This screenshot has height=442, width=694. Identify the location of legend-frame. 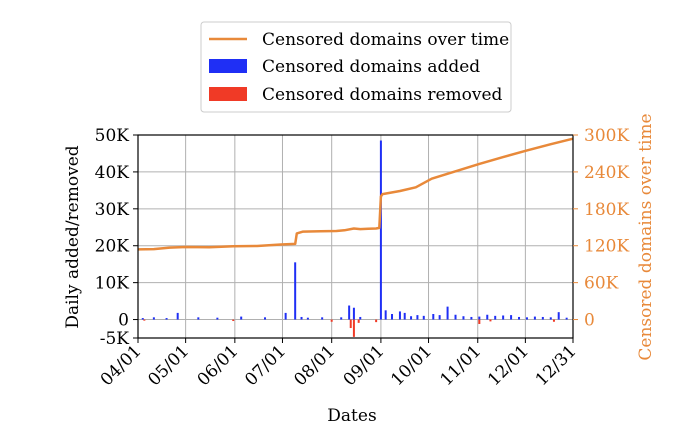
(356, 67).